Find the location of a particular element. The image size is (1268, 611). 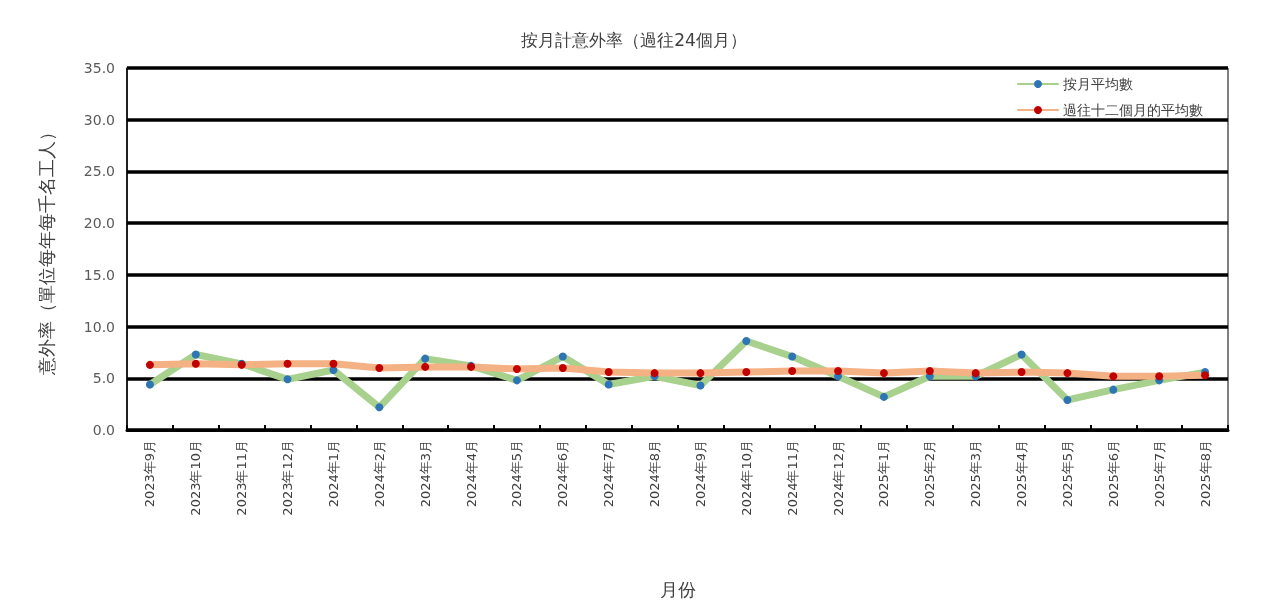

y-tick-label: 10.0 is located at coordinates (99, 326).